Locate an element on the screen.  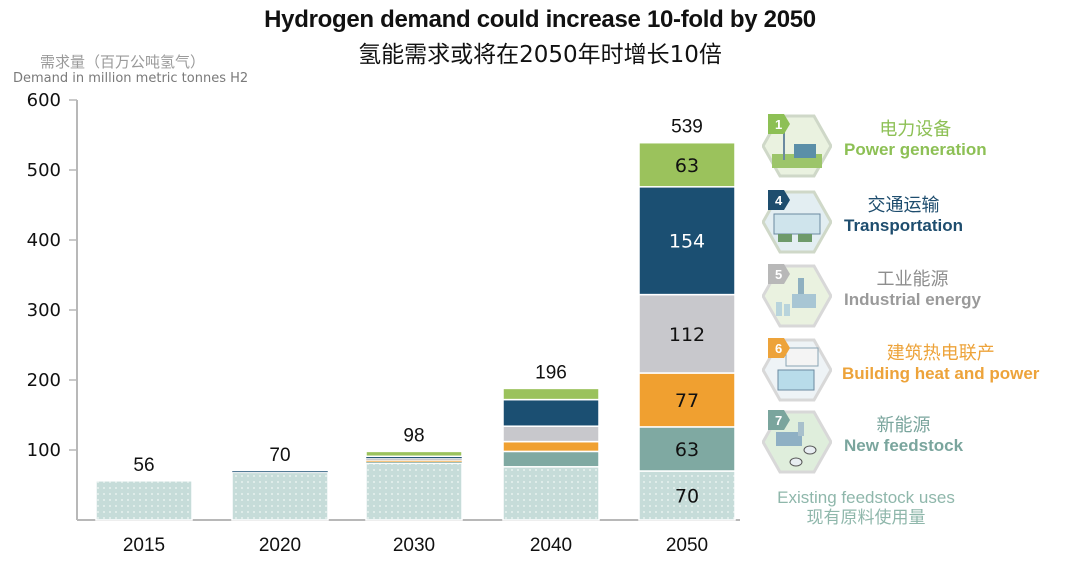
svg-text: 6 is located at coordinates (778, 348).